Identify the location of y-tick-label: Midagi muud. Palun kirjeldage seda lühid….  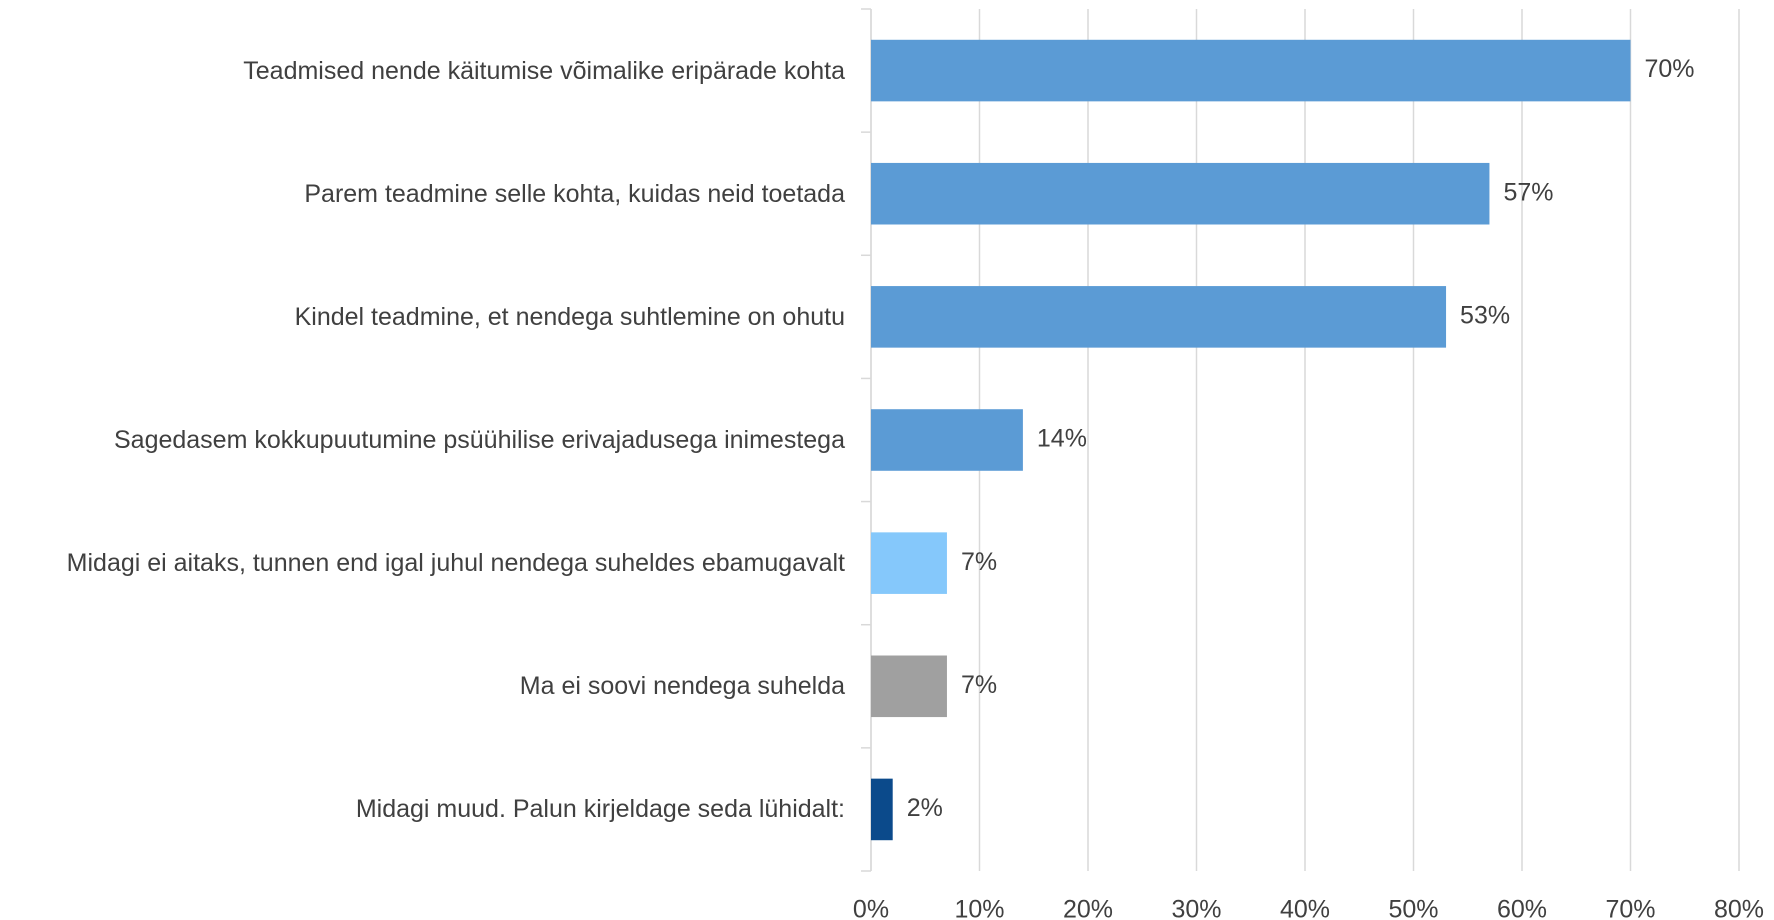
(600, 809).